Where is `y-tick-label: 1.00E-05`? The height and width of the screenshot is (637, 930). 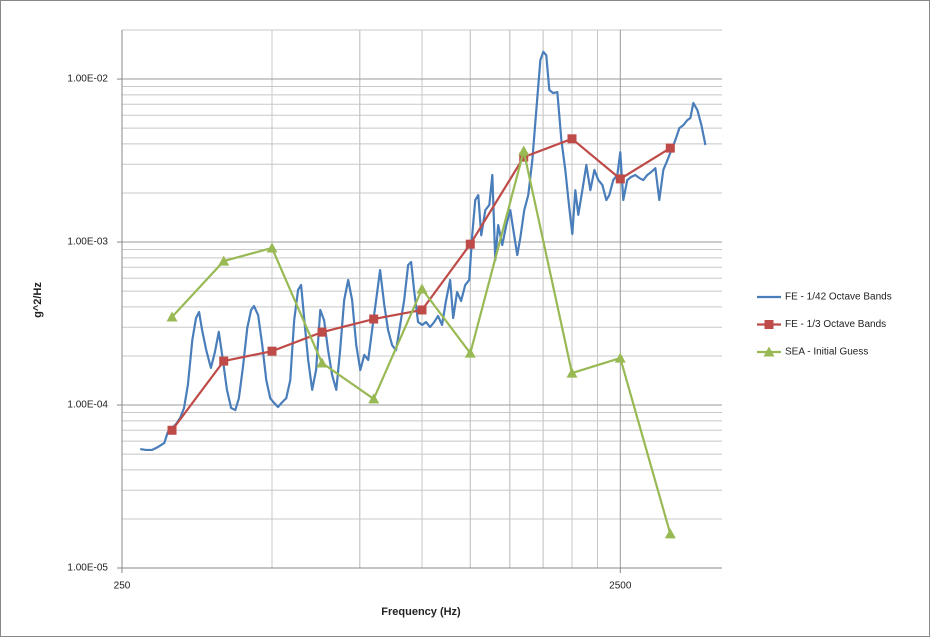
y-tick-label: 1.00E-05 is located at coordinates (87, 568).